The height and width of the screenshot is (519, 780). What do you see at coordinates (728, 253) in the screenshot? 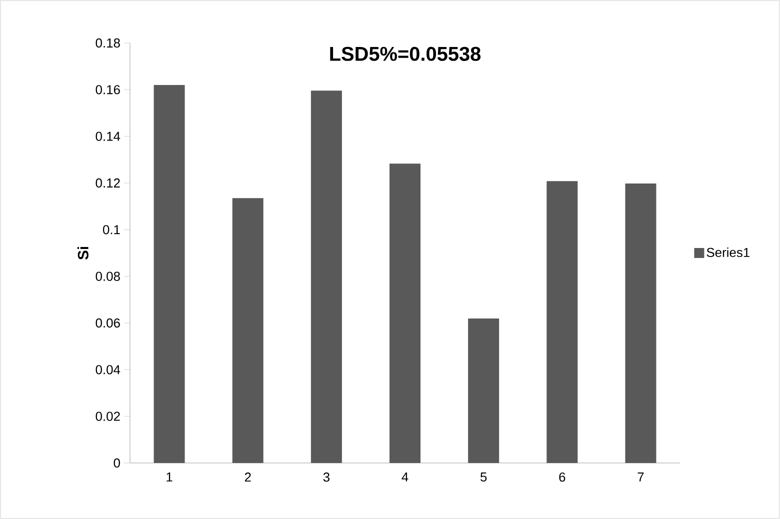
I see `legend-label: Series1` at bounding box center [728, 253].